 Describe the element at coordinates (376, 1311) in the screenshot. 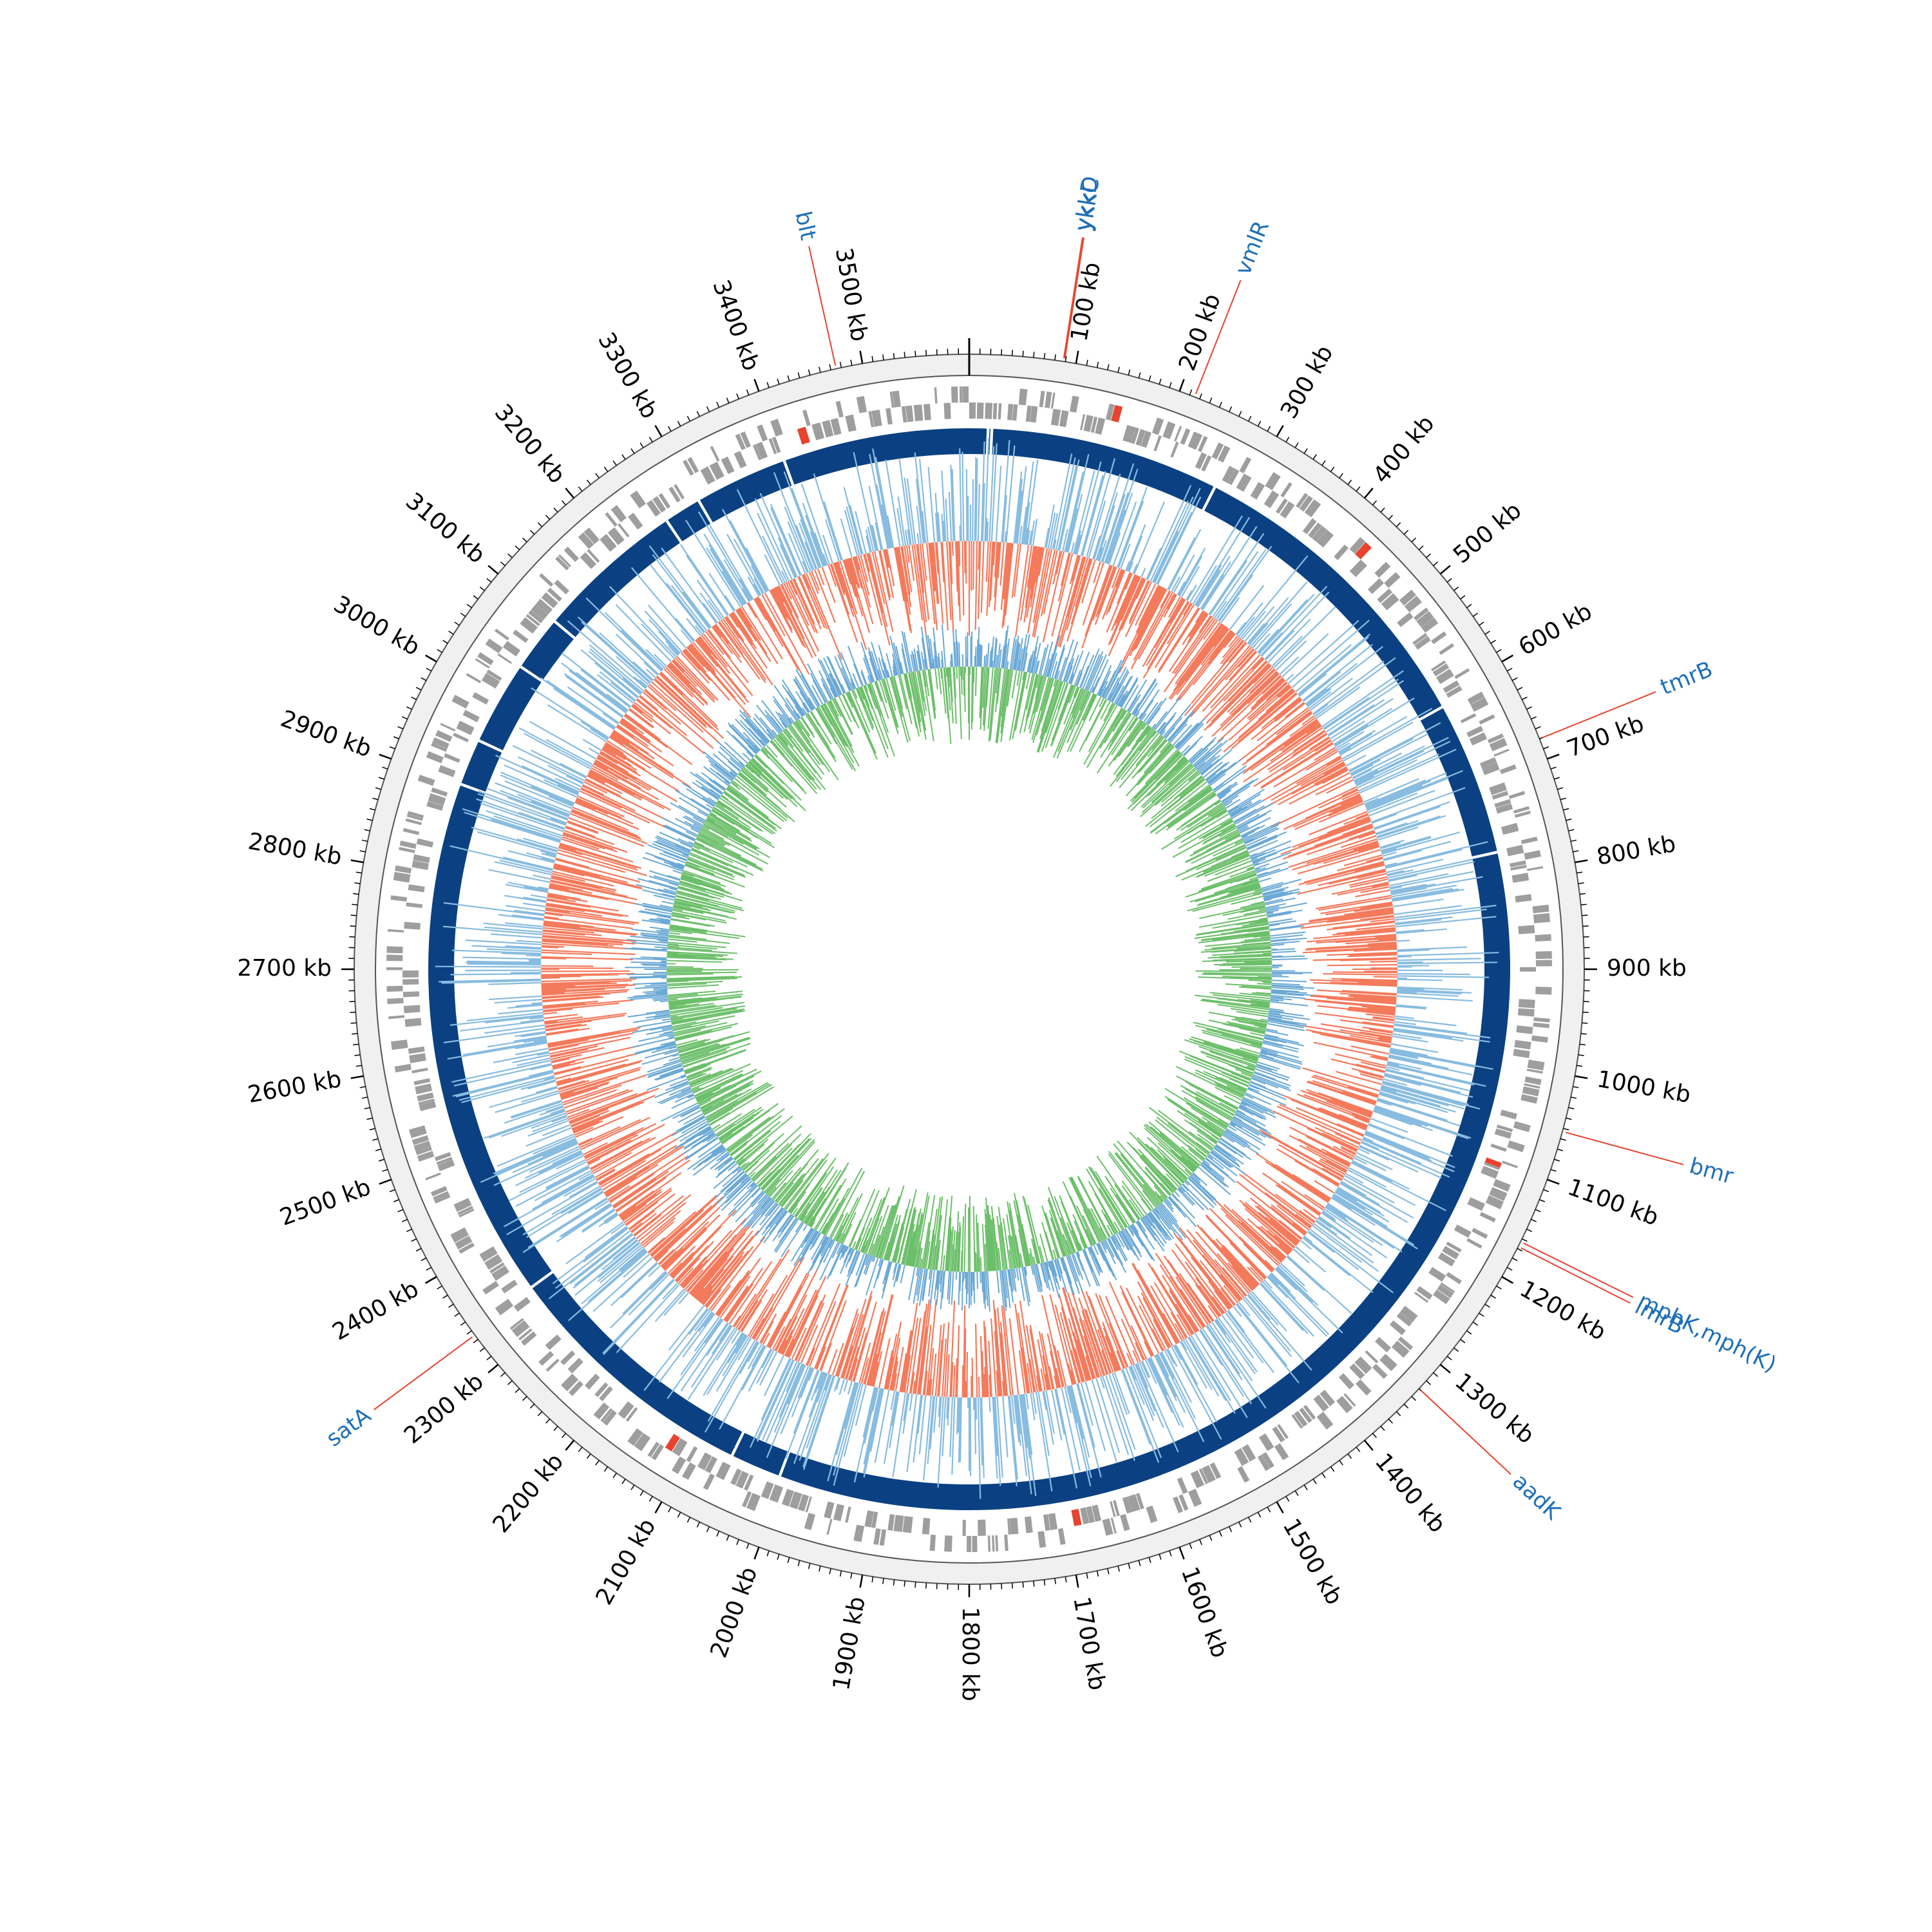

I see `tick-label: 2400 kb` at that location.